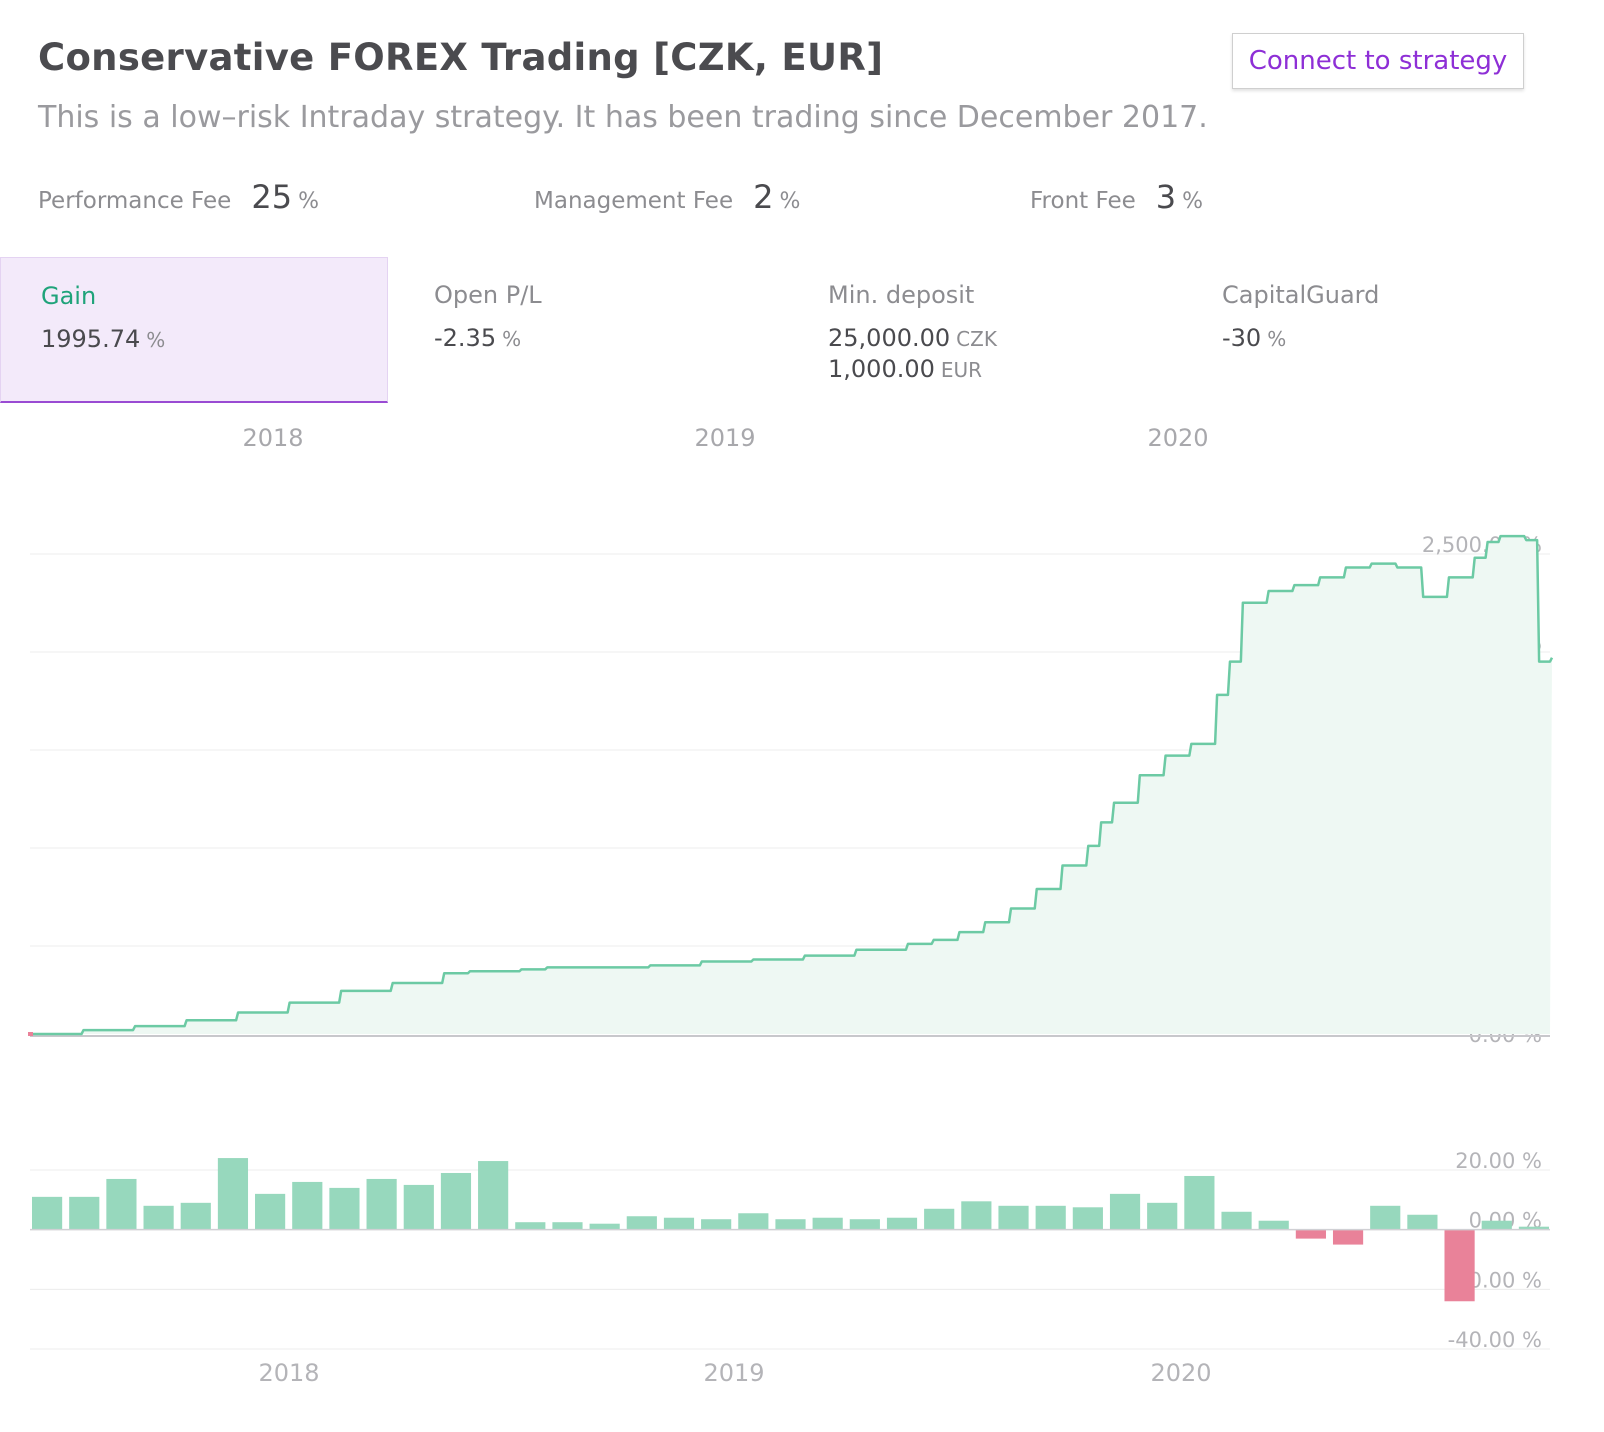 This screenshot has width=1604, height=1432. Describe the element at coordinates (512, 339) in the screenshot. I see `open-pl-unit: %` at that location.